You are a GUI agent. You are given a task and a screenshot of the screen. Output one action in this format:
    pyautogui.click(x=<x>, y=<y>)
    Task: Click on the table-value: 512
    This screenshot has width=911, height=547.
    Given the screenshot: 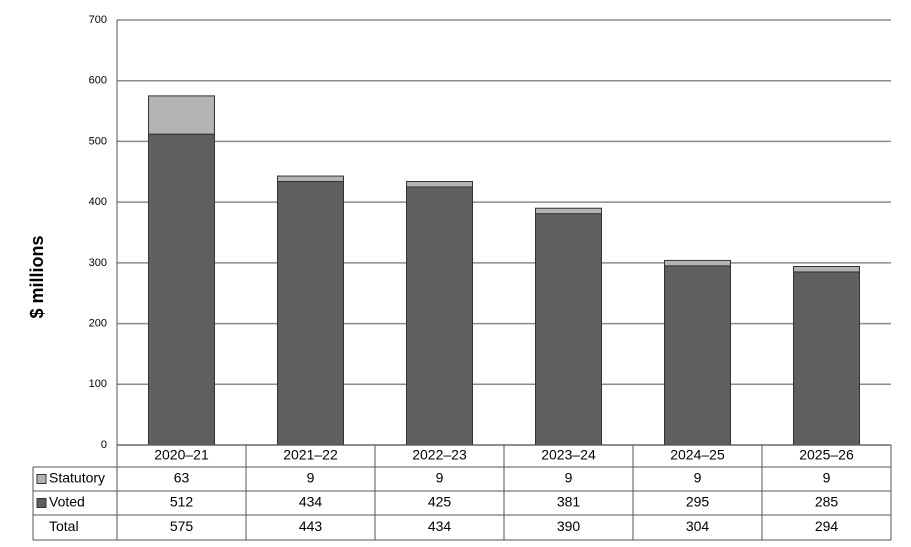 What is the action you would take?
    pyautogui.click(x=182, y=502)
    